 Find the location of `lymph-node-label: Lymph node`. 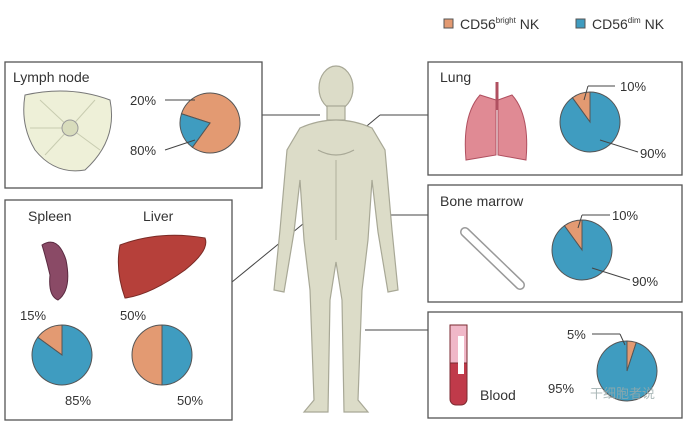

lymph-node-label: Lymph node is located at coordinates (51, 77).